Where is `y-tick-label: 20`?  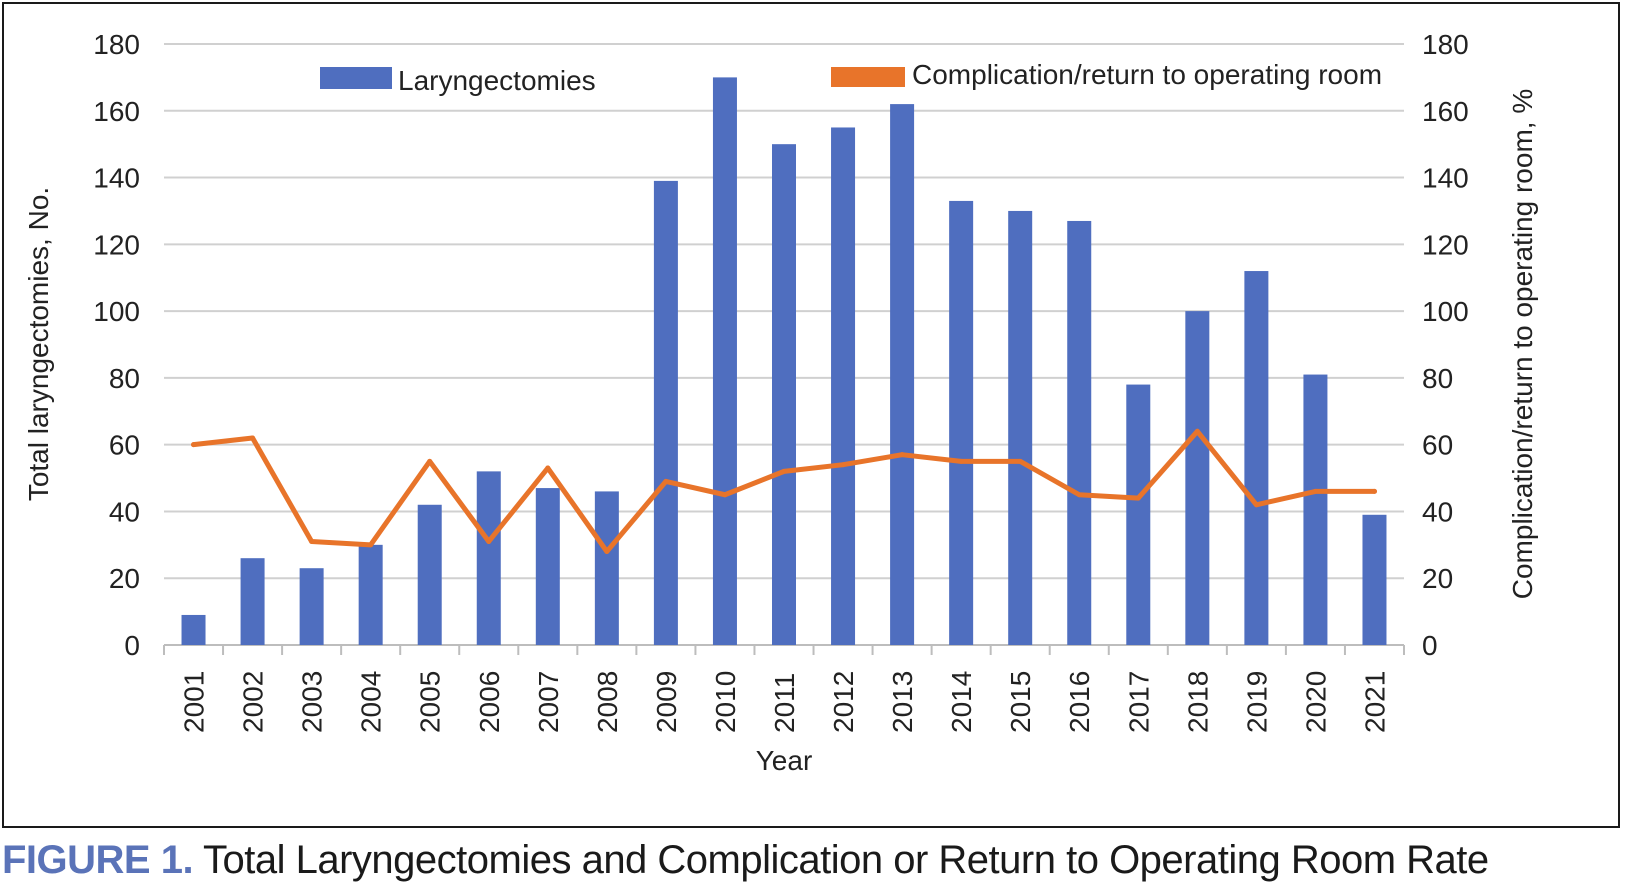
y-tick-label: 20 is located at coordinates (124, 578).